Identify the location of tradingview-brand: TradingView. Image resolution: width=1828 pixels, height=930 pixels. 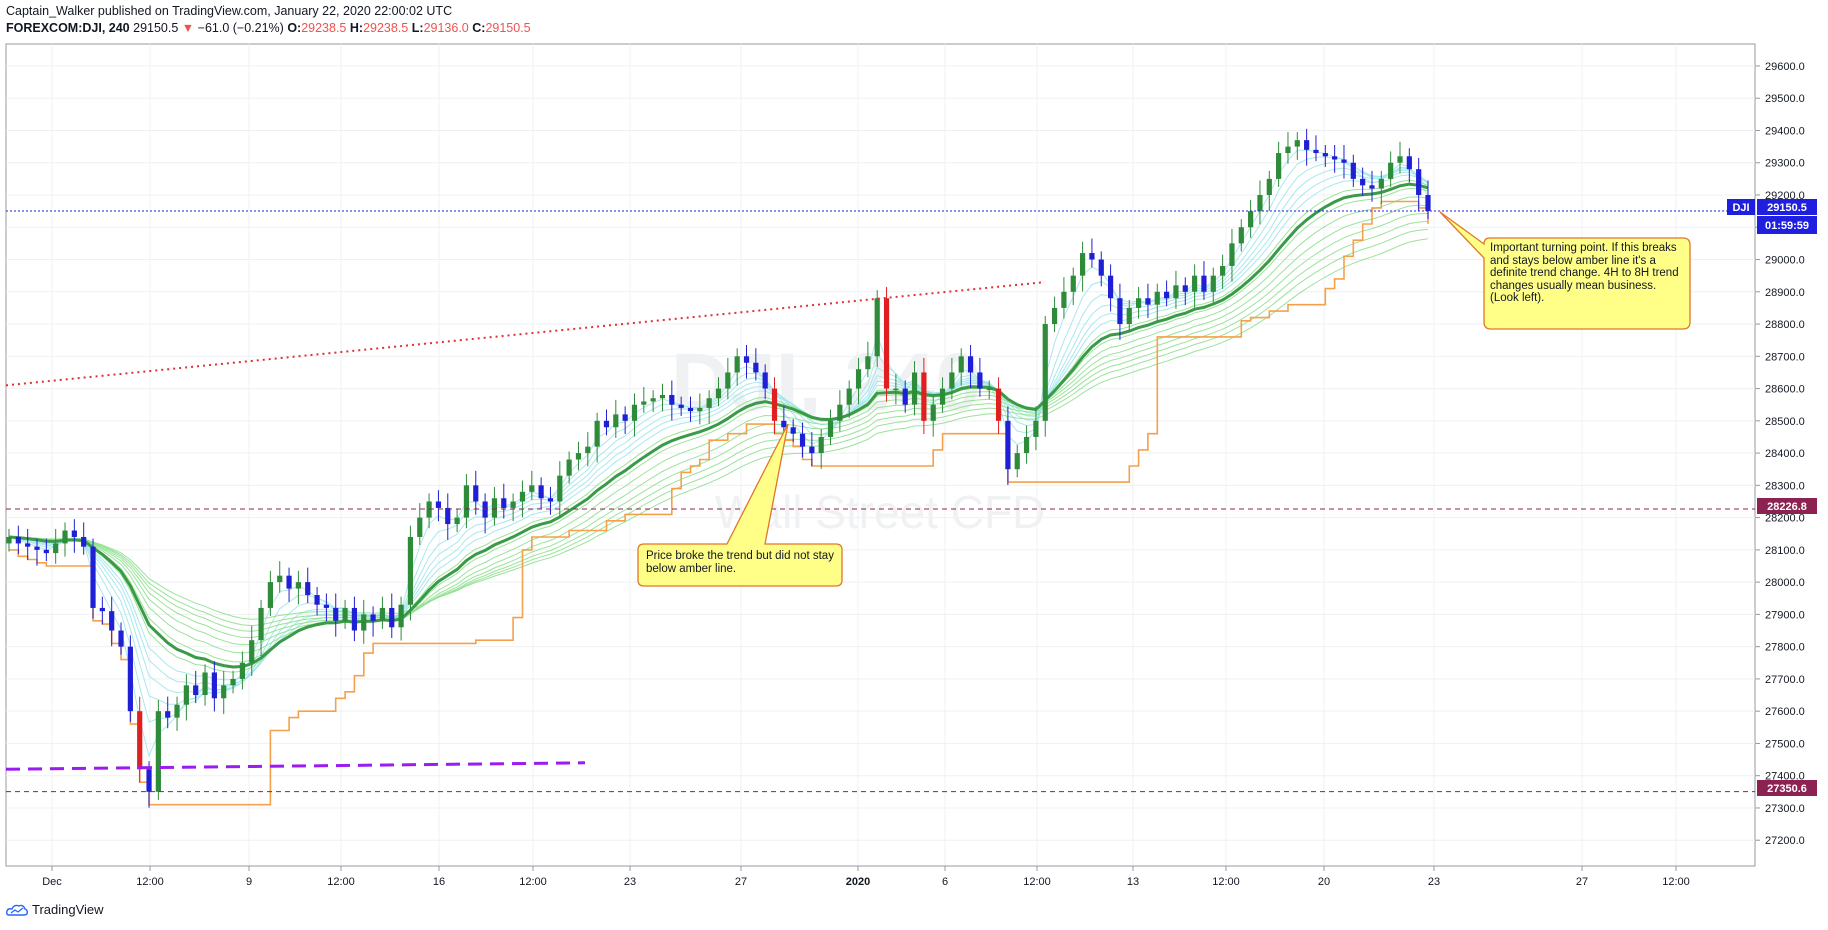
(55, 909).